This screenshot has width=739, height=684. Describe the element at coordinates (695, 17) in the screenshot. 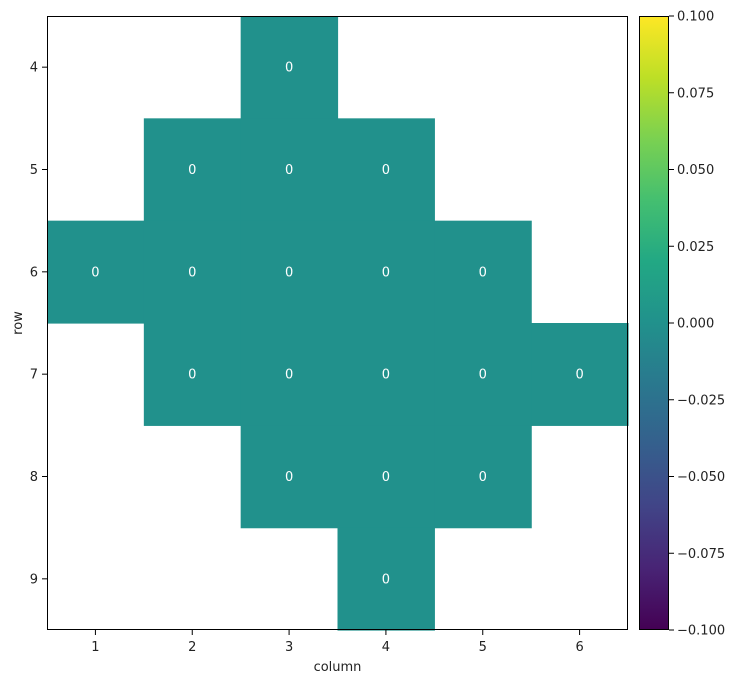

I see `colorbar-tick-label: 0.100` at that location.